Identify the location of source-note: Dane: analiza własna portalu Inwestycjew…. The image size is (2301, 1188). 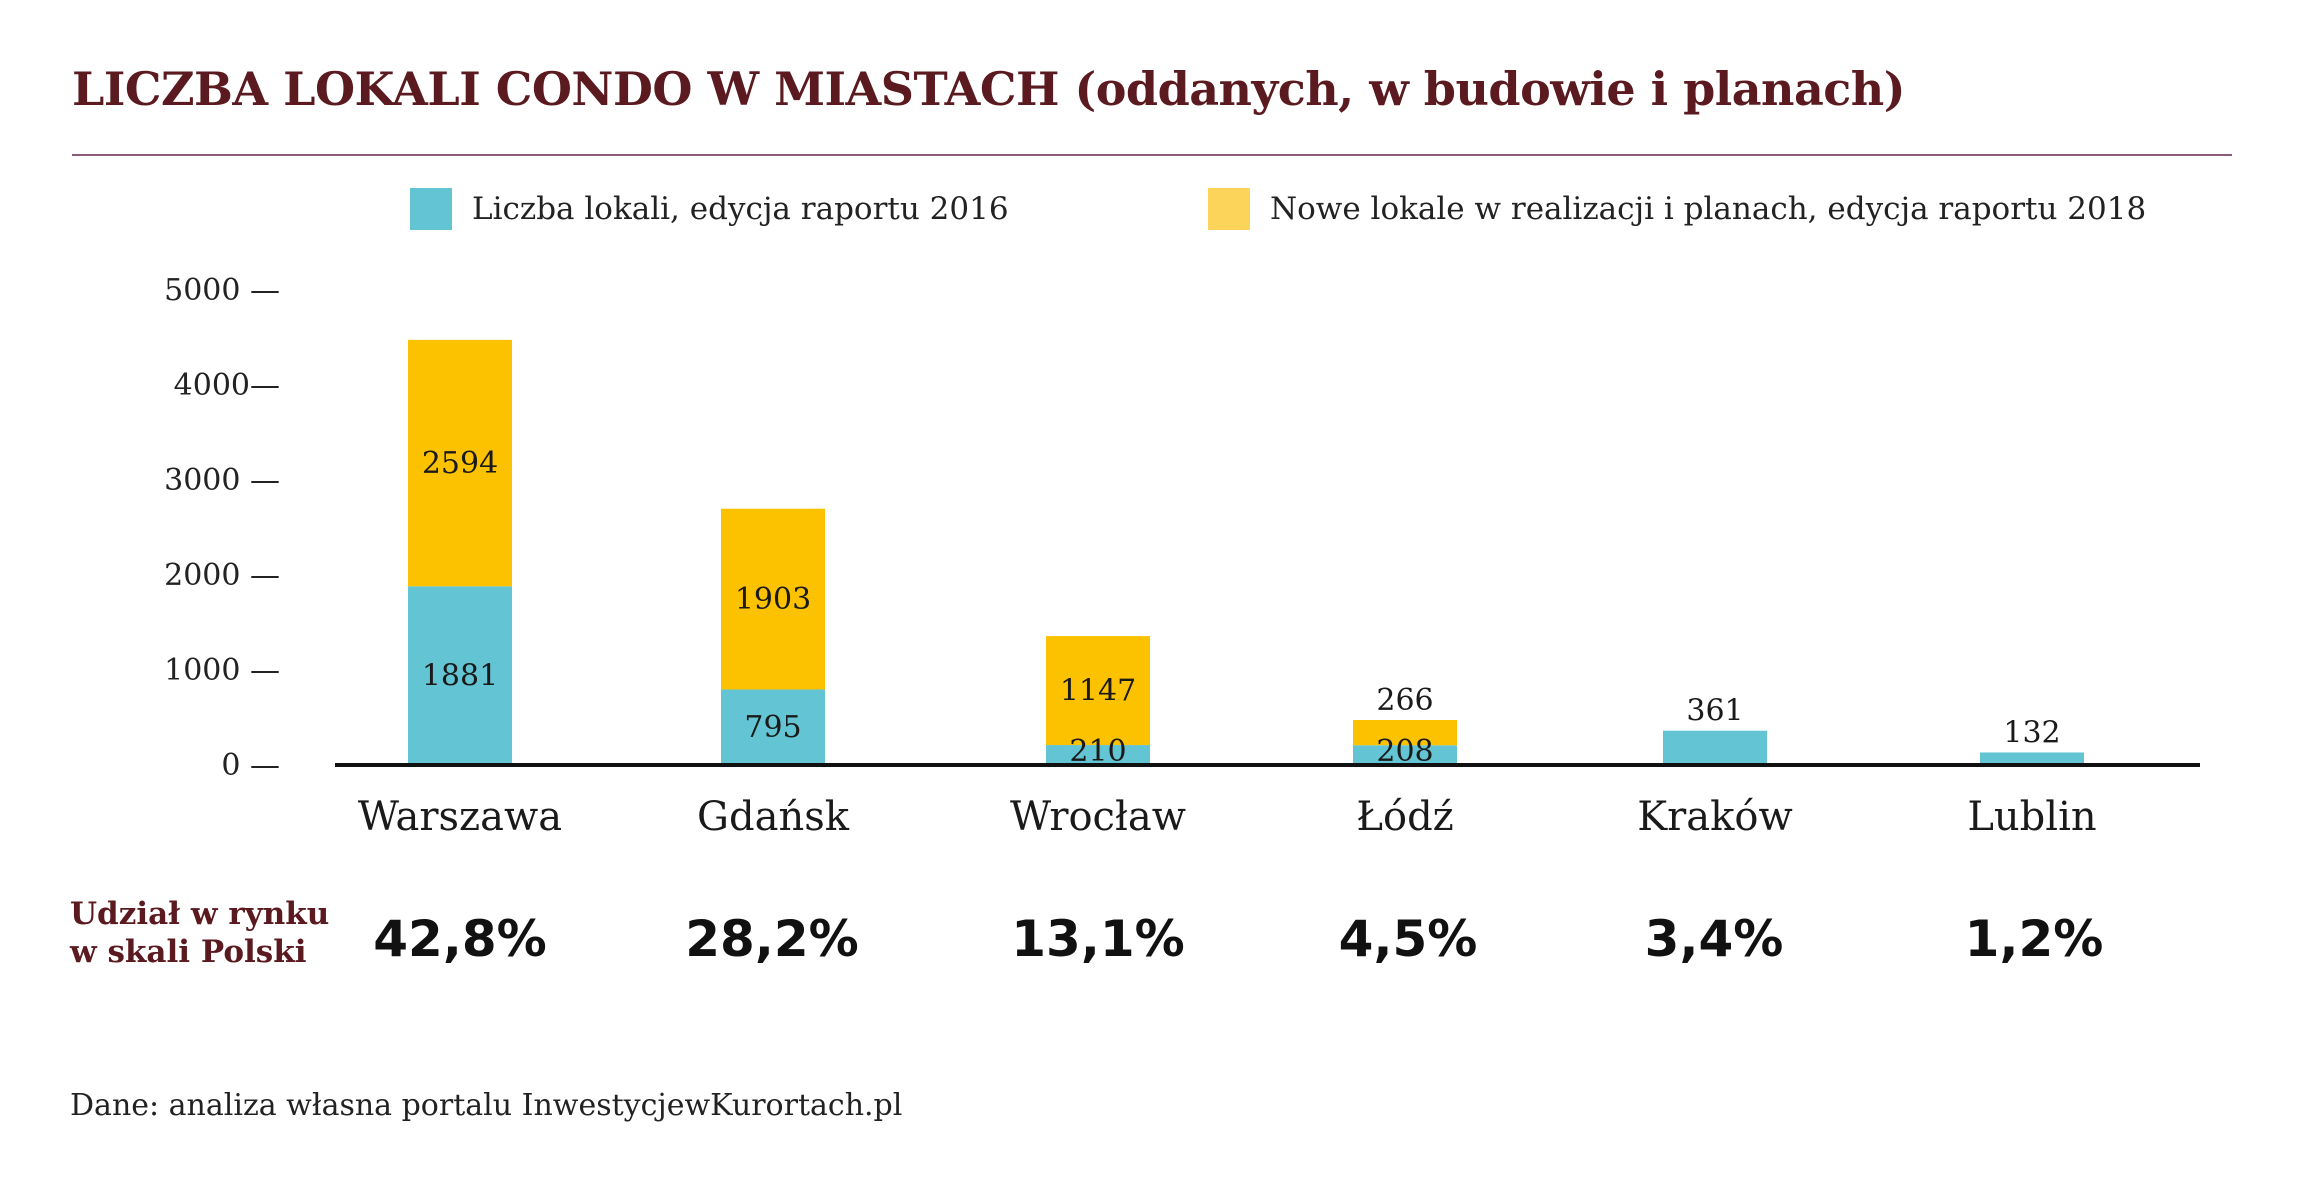
(486, 1105).